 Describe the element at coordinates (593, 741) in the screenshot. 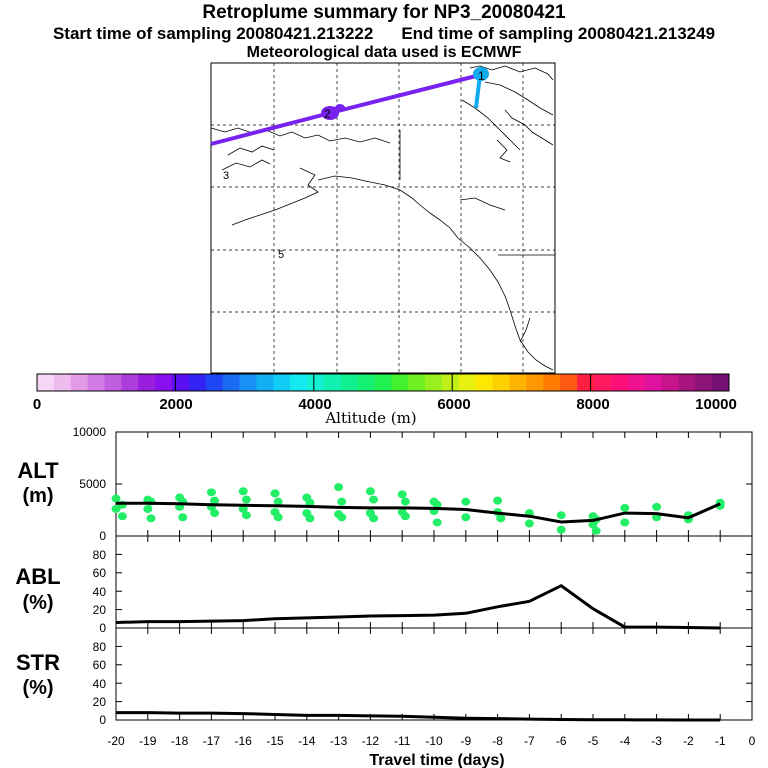

I see `x-tick-label: -5` at that location.